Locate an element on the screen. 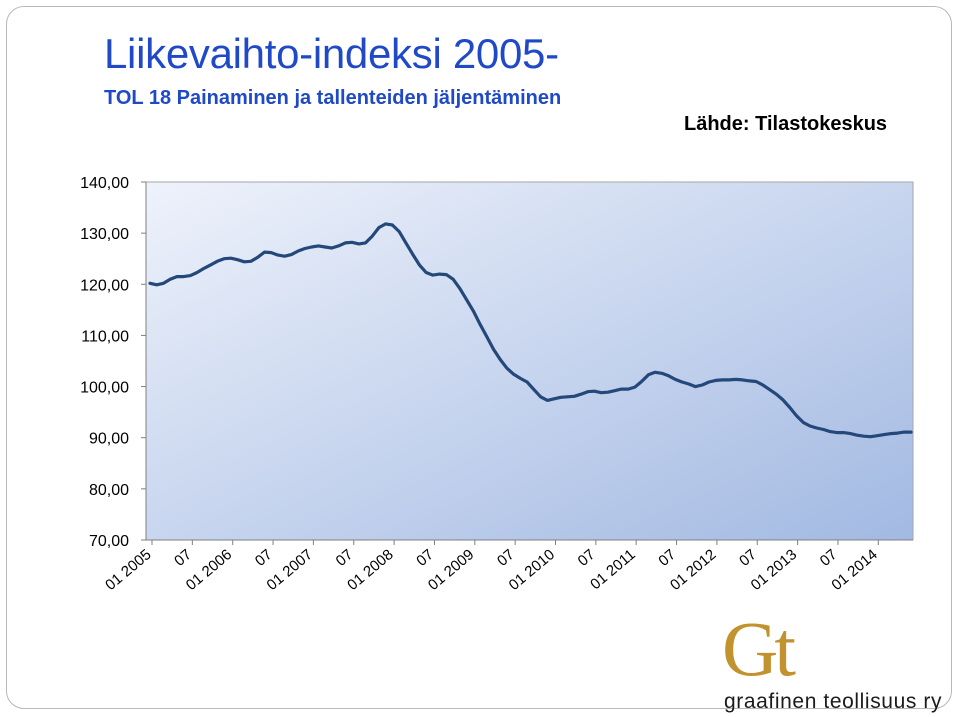 The width and height of the screenshot is (960, 717). x-tick-label: 01 2008 is located at coordinates (370, 570).